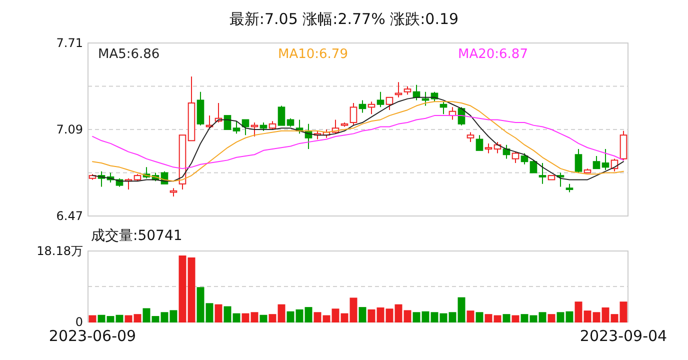 The height and width of the screenshot is (360, 688). I want to click on y-tick-label: 7.09, so click(69, 129).